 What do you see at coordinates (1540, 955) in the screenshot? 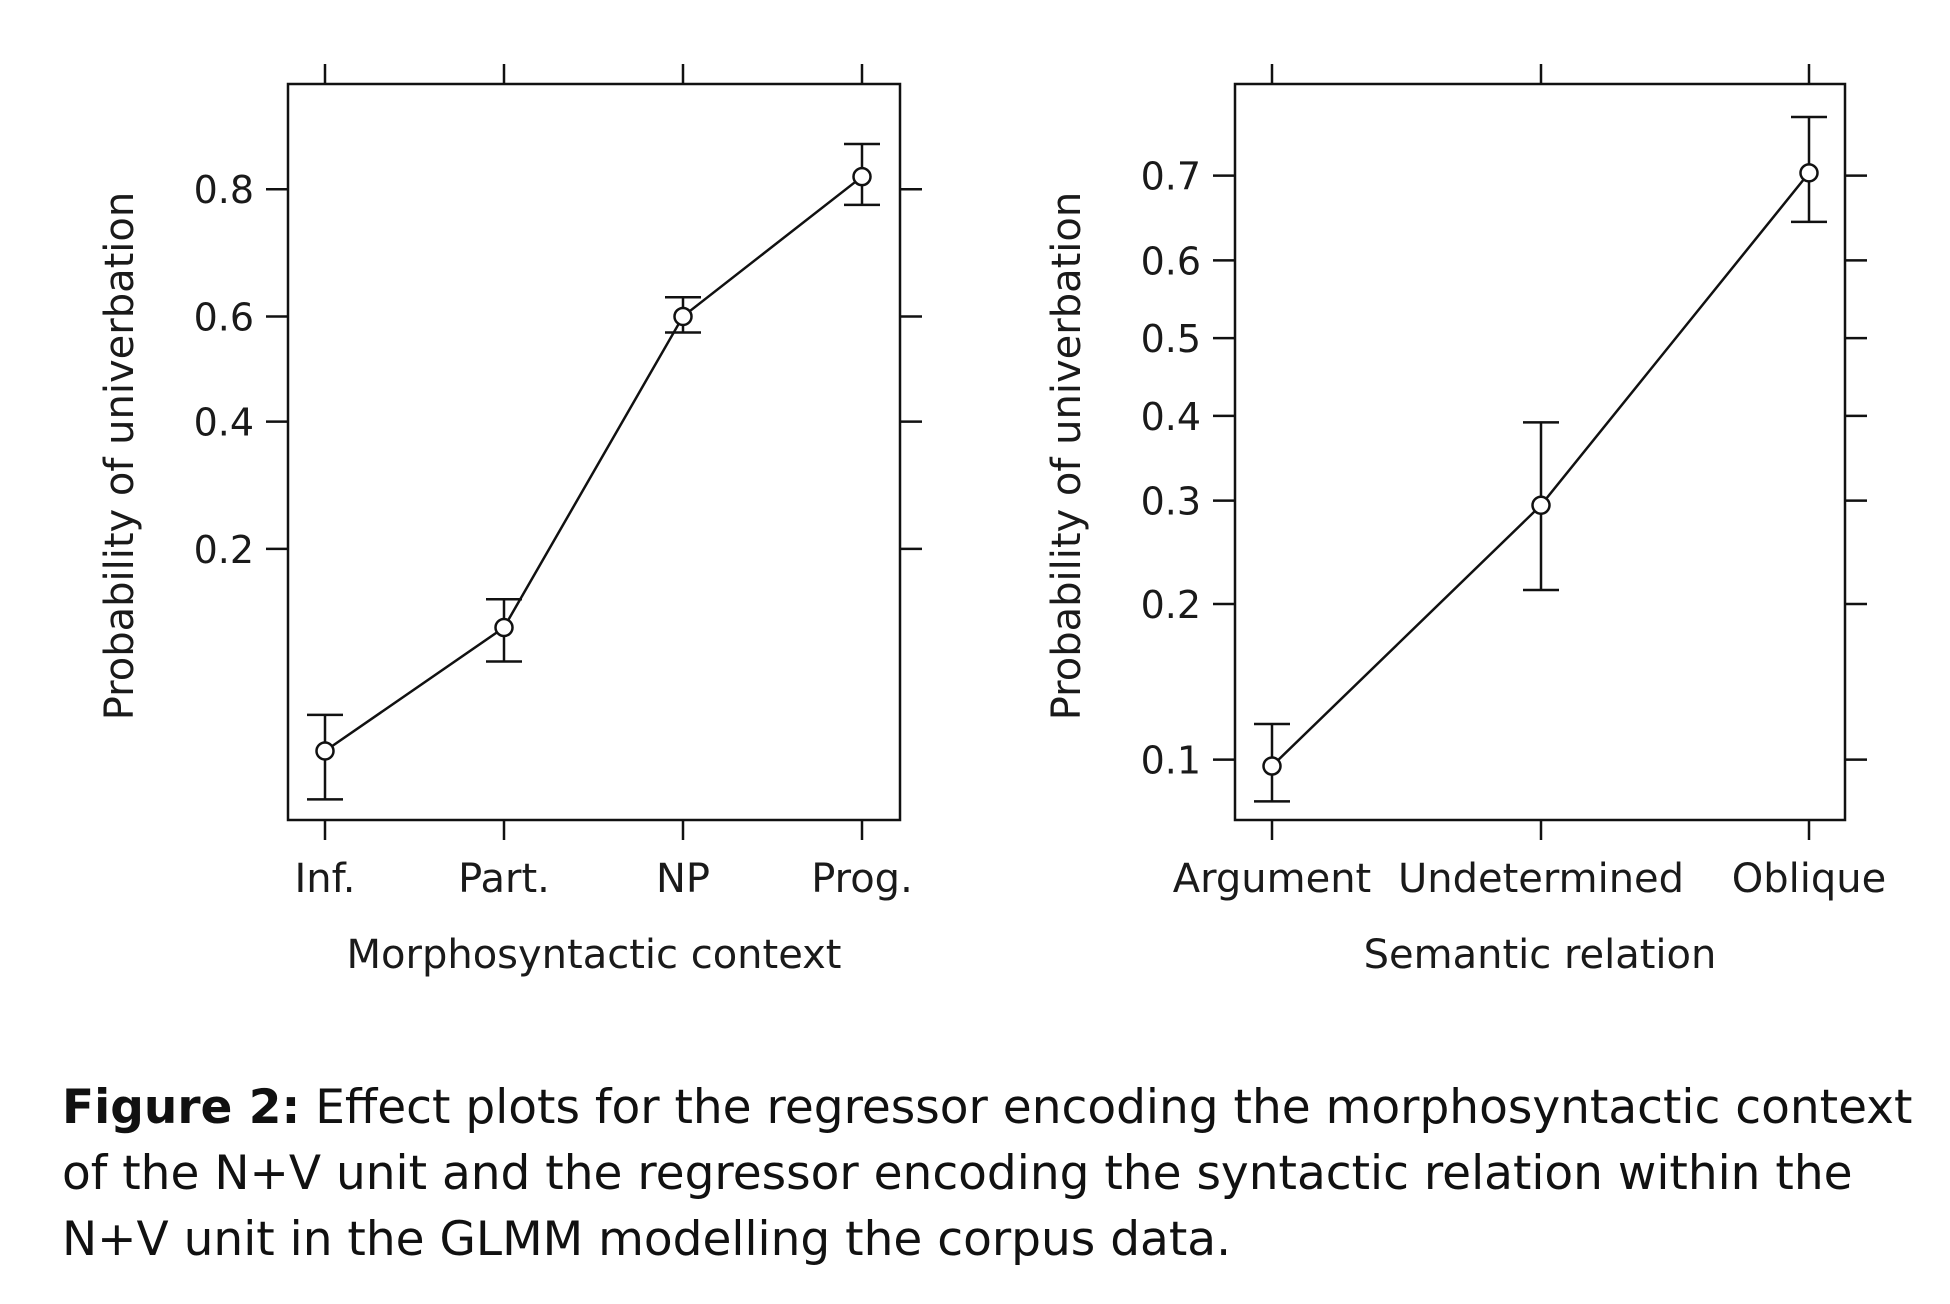
I see `x-axis-label: Semantic relation` at bounding box center [1540, 955].